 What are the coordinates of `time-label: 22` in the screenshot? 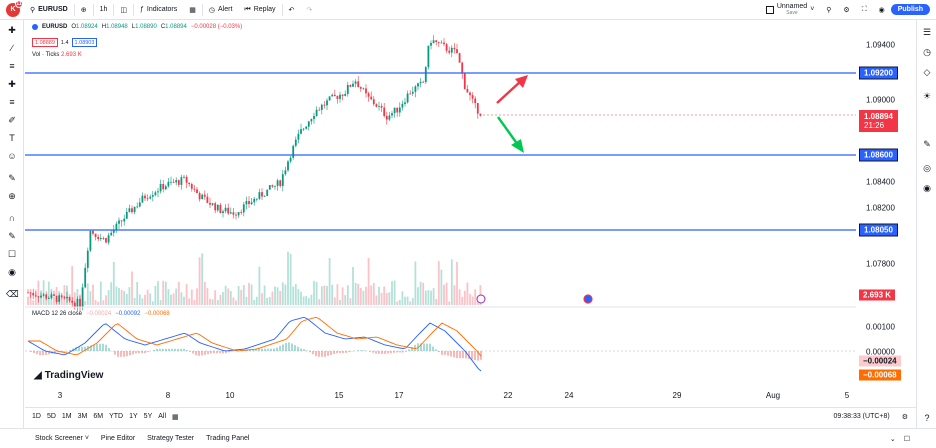 It's located at (508, 395).